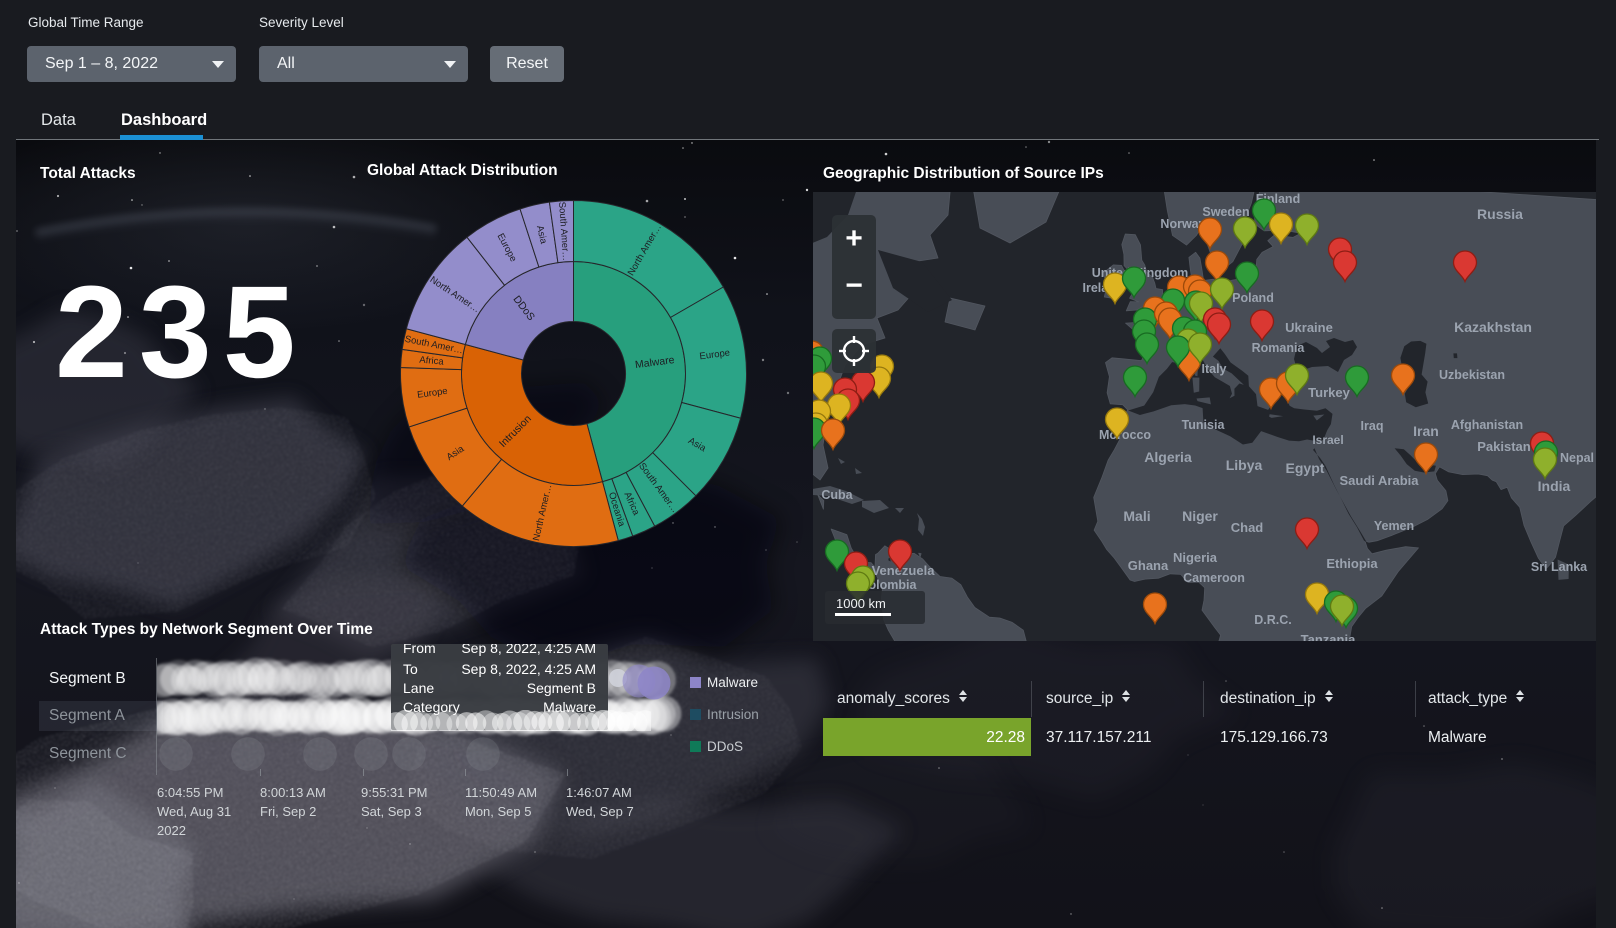 Image resolution: width=1616 pixels, height=928 pixels. Describe the element at coordinates (1200, 516) in the screenshot. I see `svg-text: Niger` at that location.